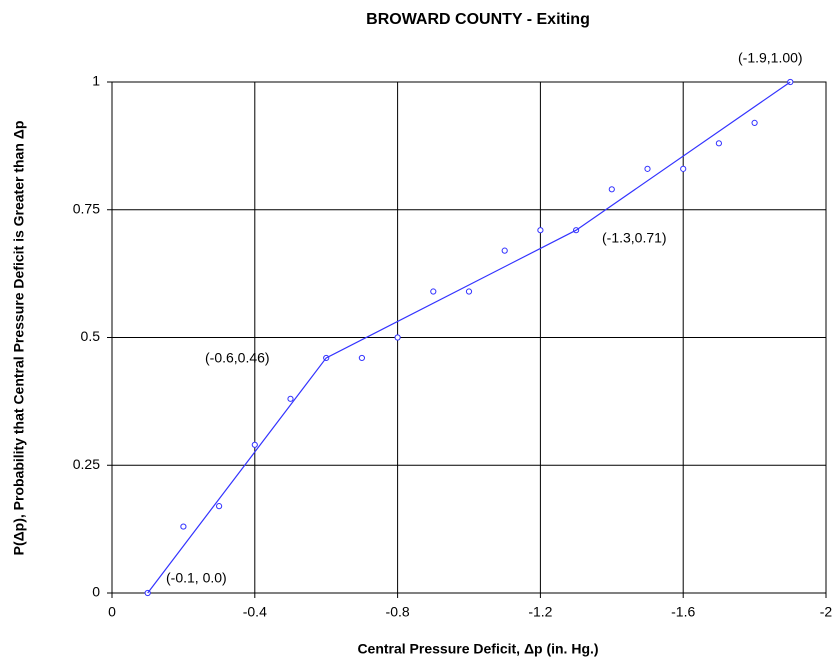 The height and width of the screenshot is (664, 838). Describe the element at coordinates (91, 336) in the screenshot. I see `y-tick-label: 0.5` at that location.